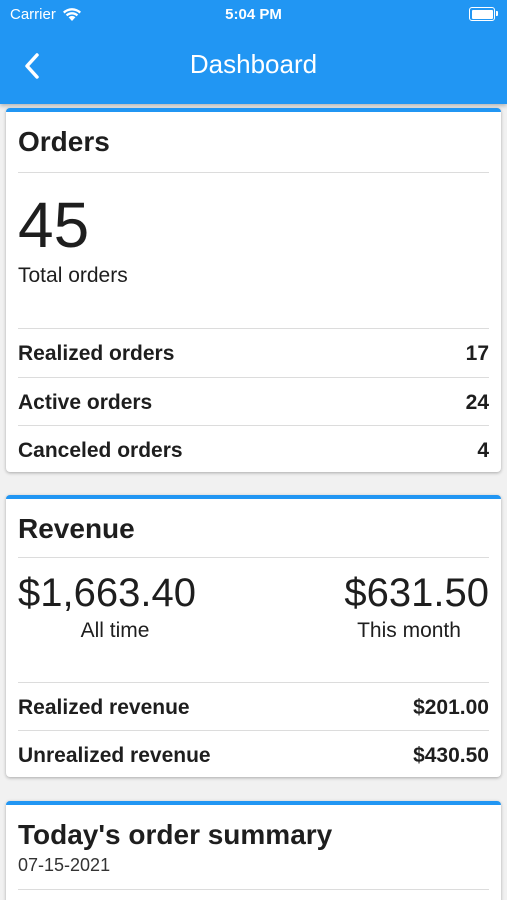 This screenshot has height=900, width=507. I want to click on total-orders-label: Total orders, so click(73, 275).